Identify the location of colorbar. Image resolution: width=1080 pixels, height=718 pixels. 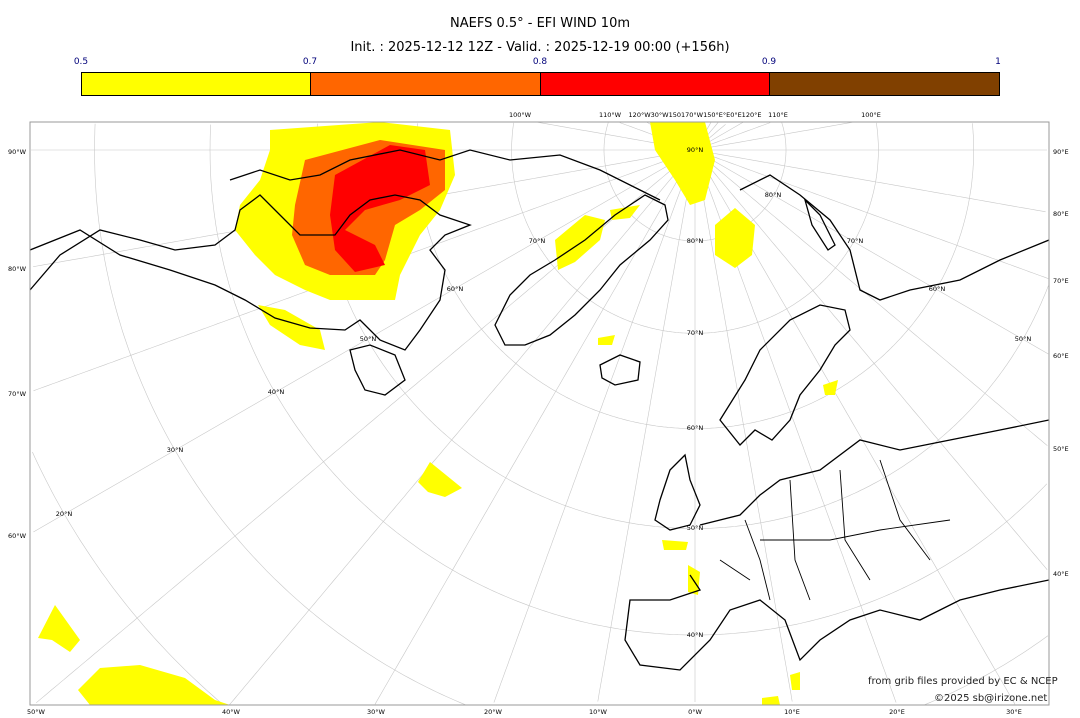
(540, 84).